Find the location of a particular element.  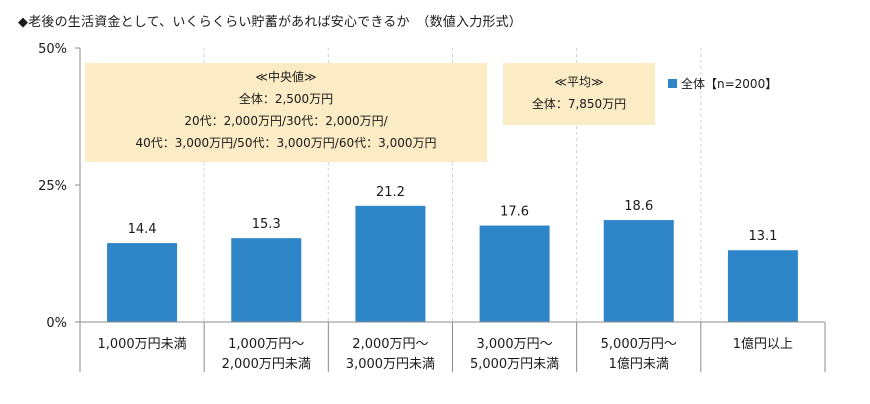

median-overall: 全体：2,500万円 is located at coordinates (286, 99).